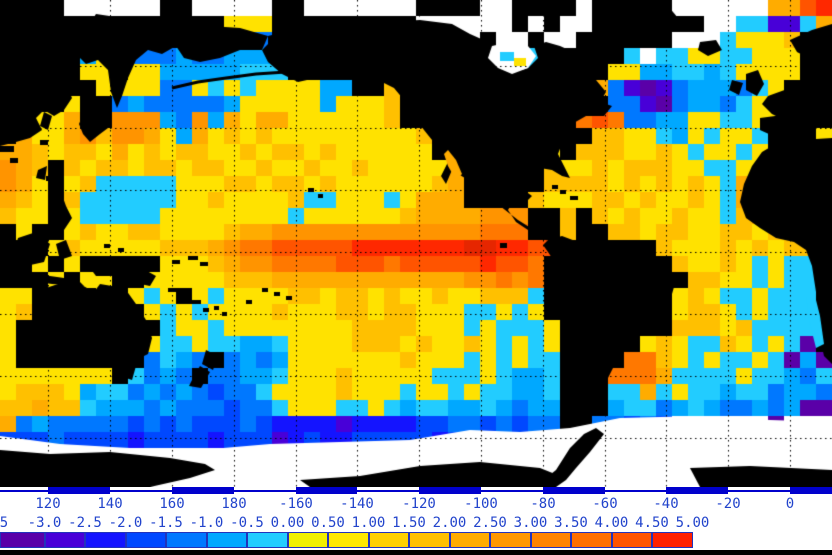  What do you see at coordinates (206, 523) in the screenshot?
I see `colorbar-tick-label: -1.0` at bounding box center [206, 523].